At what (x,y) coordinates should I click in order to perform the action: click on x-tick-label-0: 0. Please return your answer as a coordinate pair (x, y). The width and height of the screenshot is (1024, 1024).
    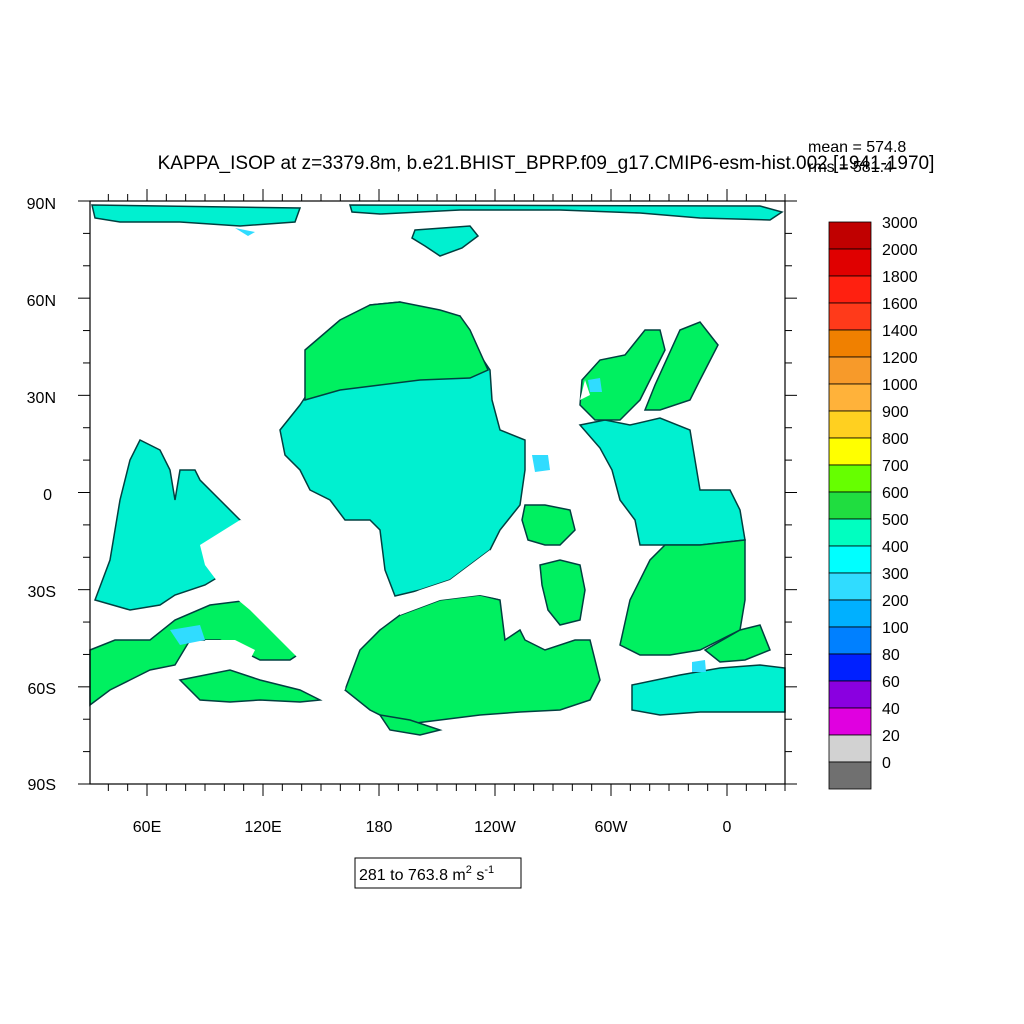
    Looking at the image, I should click on (727, 827).